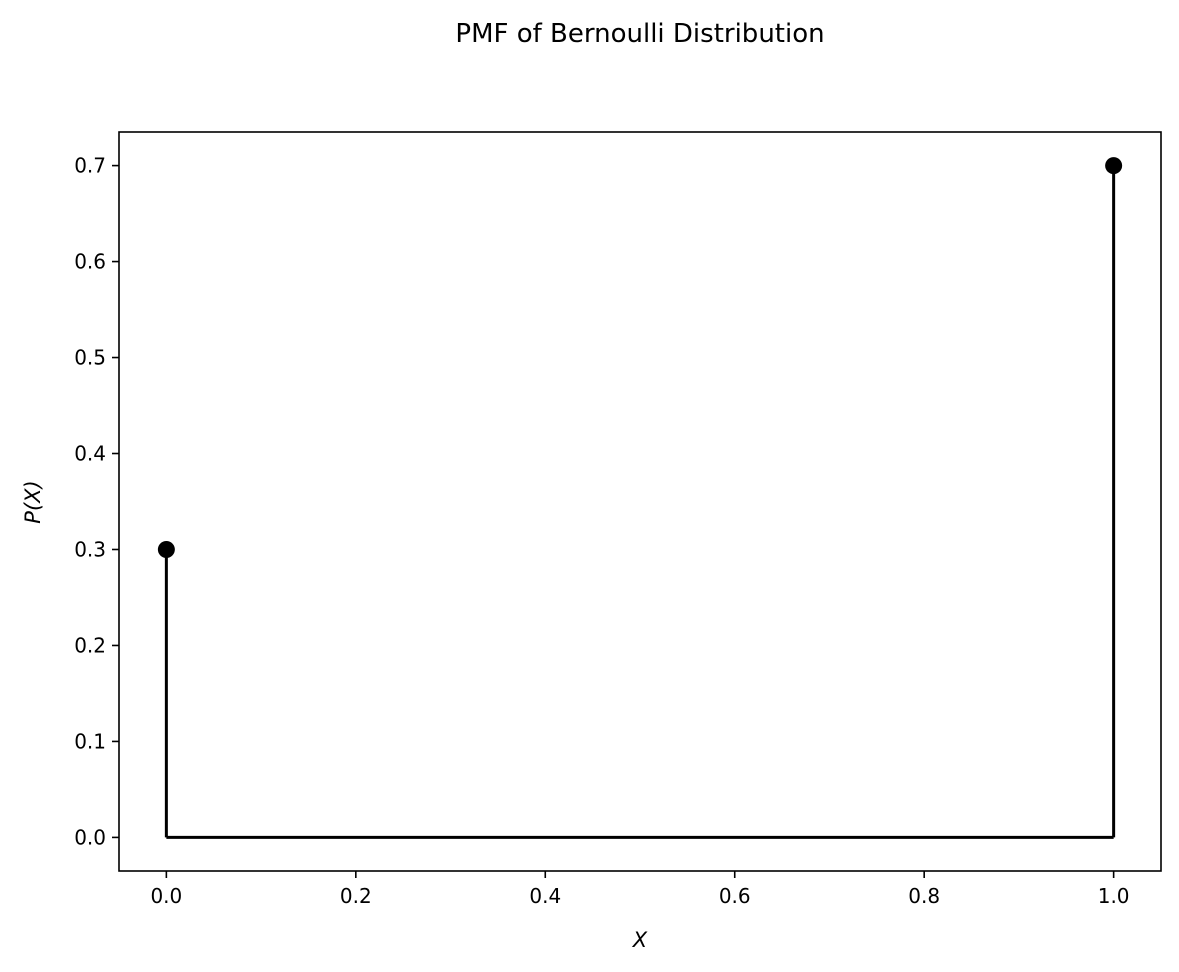  Describe the element at coordinates (90, 837) in the screenshot. I see `y-tick-label: 0.0` at that location.